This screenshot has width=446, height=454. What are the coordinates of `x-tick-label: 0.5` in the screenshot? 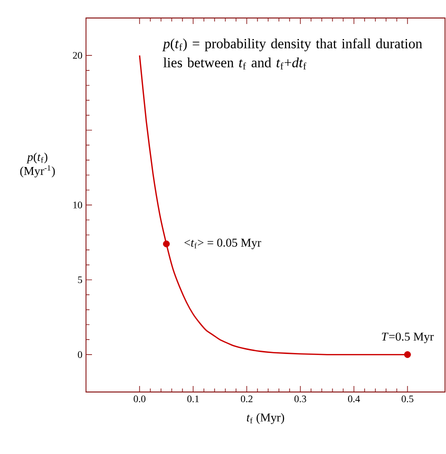 It's located at (408, 399).